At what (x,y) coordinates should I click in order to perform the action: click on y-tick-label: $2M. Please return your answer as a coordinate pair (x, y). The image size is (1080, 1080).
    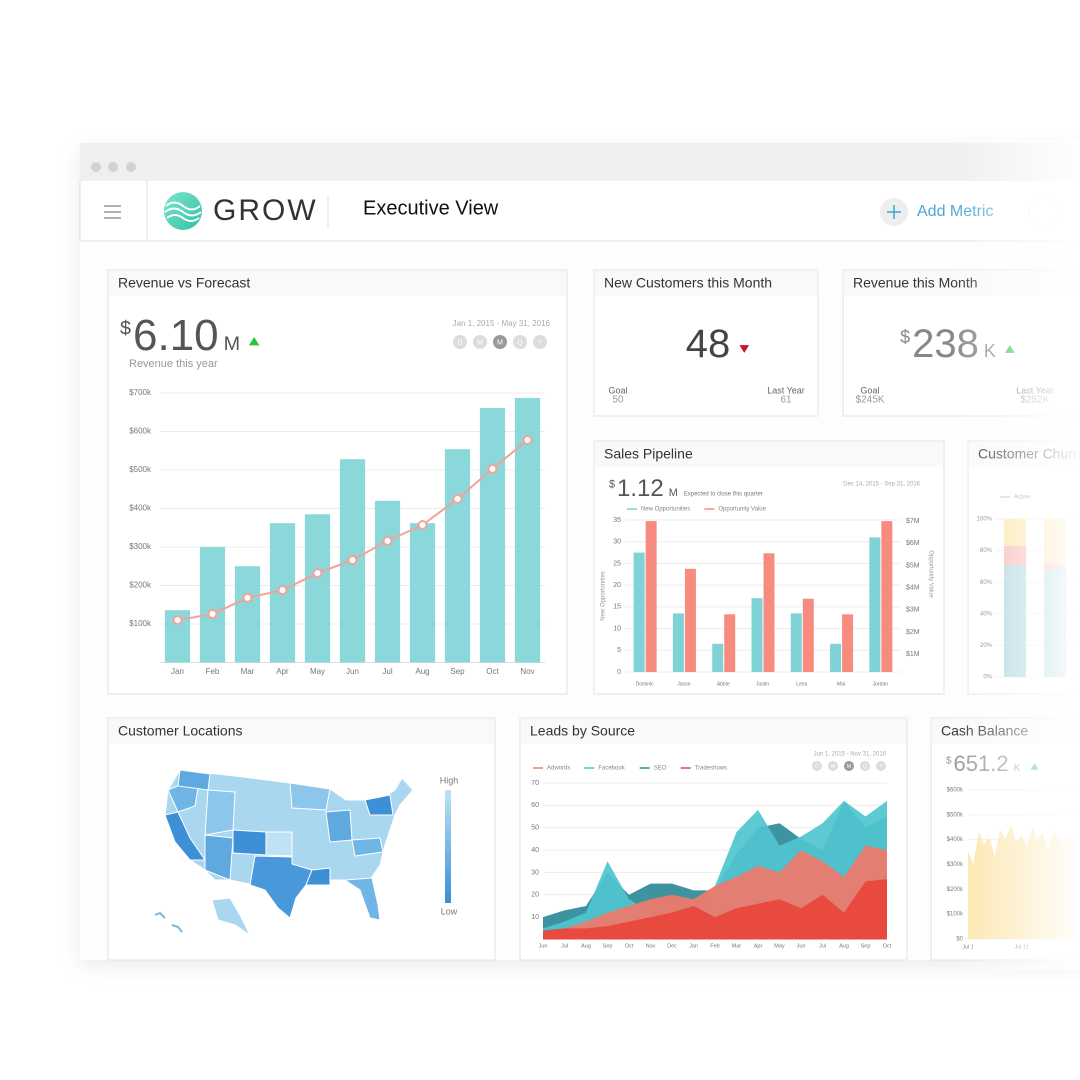
    Looking at the image, I should click on (913, 632).